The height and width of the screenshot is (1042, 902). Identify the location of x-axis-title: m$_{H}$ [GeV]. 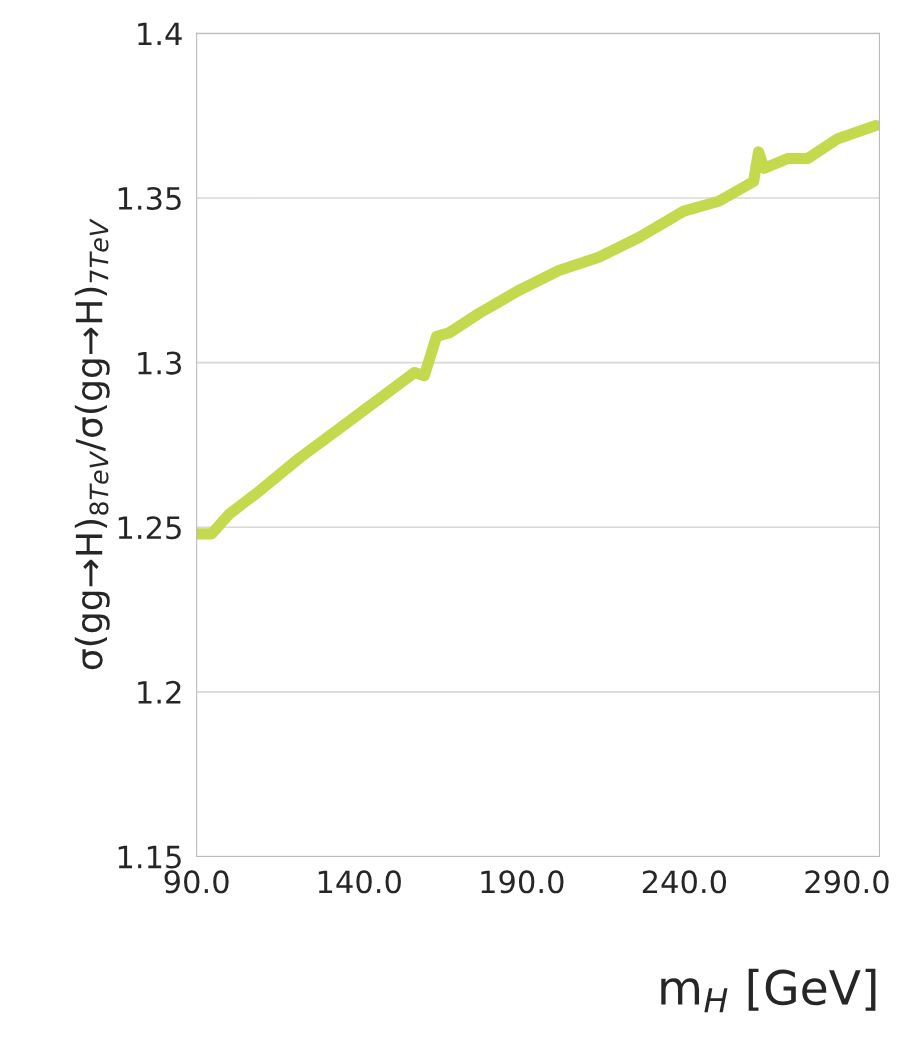
(768, 990).